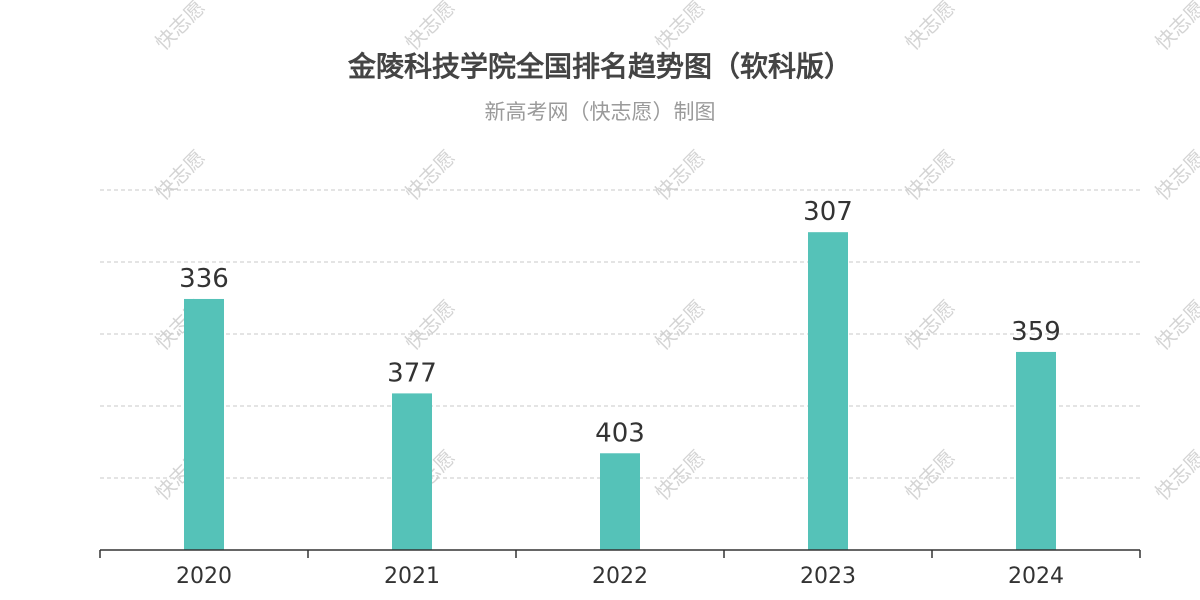 The height and width of the screenshot is (600, 1200). Describe the element at coordinates (828, 391) in the screenshot. I see `bar-2023` at that location.